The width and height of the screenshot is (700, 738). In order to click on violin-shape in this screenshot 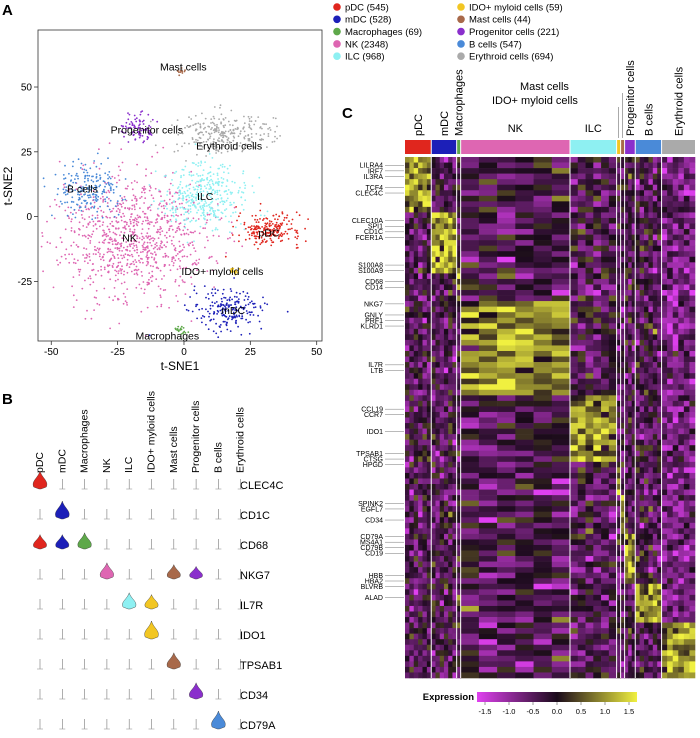, I will do `click(62, 510)`.